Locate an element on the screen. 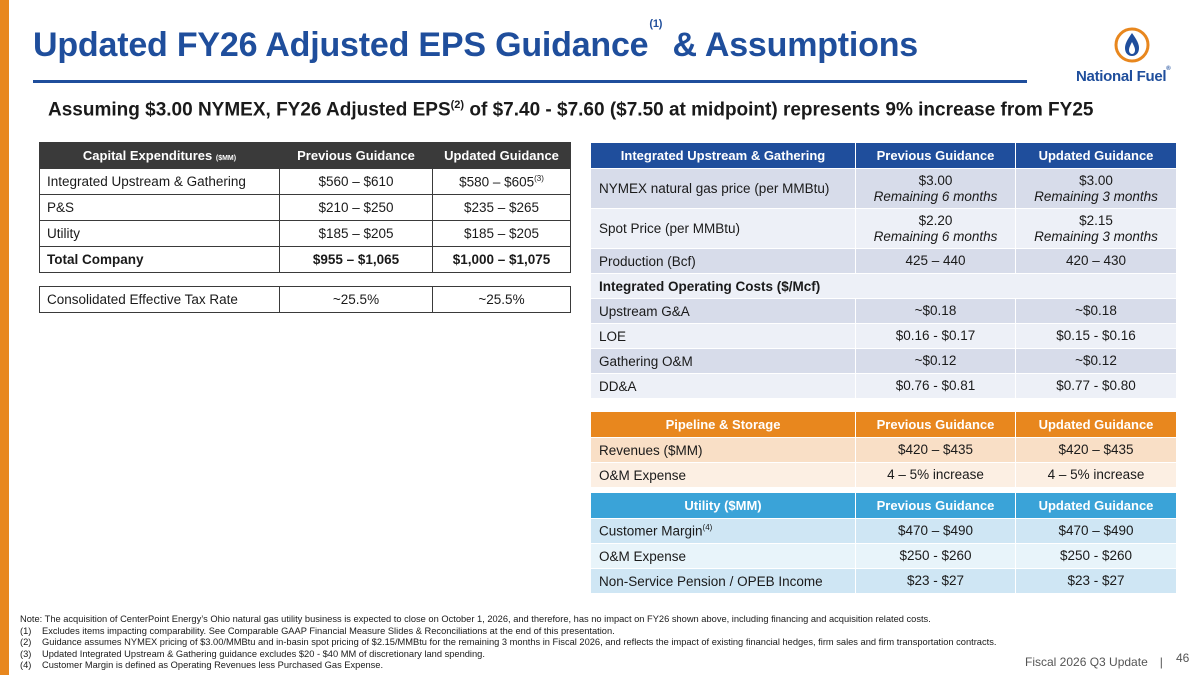 The height and width of the screenshot is (675, 1200). updated-value: 420 – 430 is located at coordinates (1096, 261).